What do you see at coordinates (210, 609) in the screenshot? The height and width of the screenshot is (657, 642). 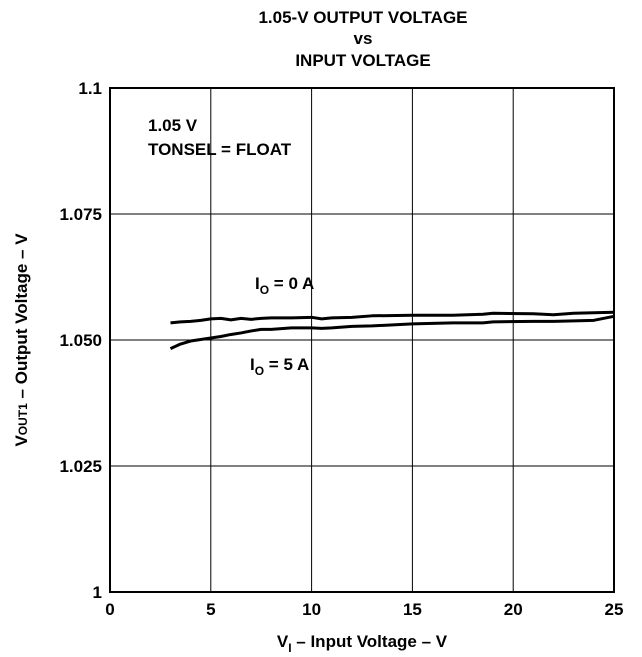 I see `x-tick-label: 5` at bounding box center [210, 609].